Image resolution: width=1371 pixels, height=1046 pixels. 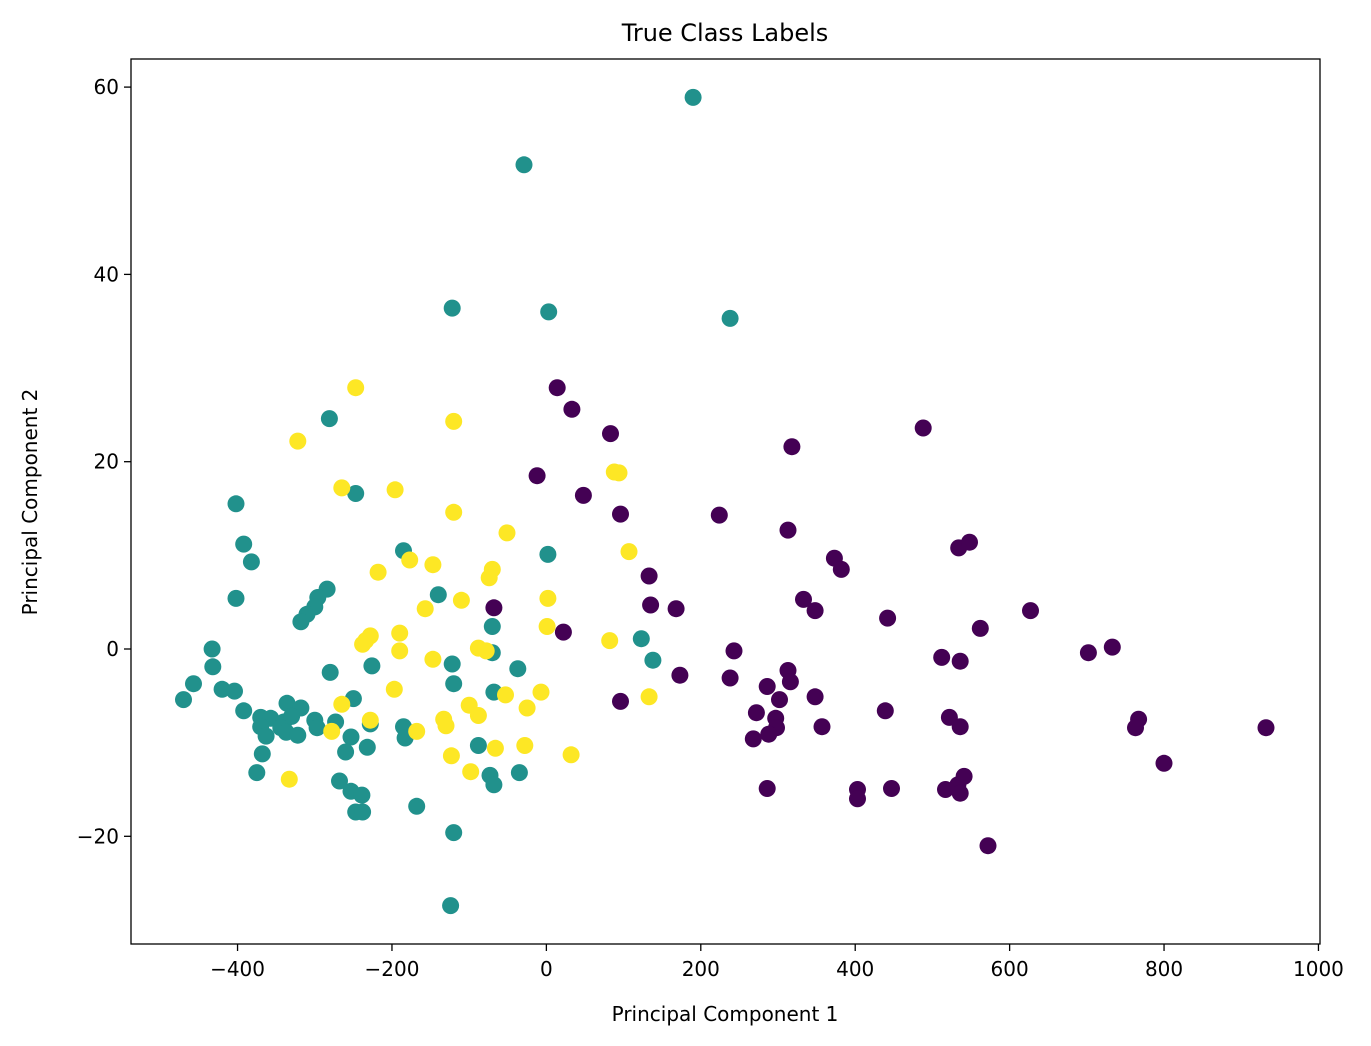 I want to click on x-tick-label: 800, so click(x=1164, y=969).